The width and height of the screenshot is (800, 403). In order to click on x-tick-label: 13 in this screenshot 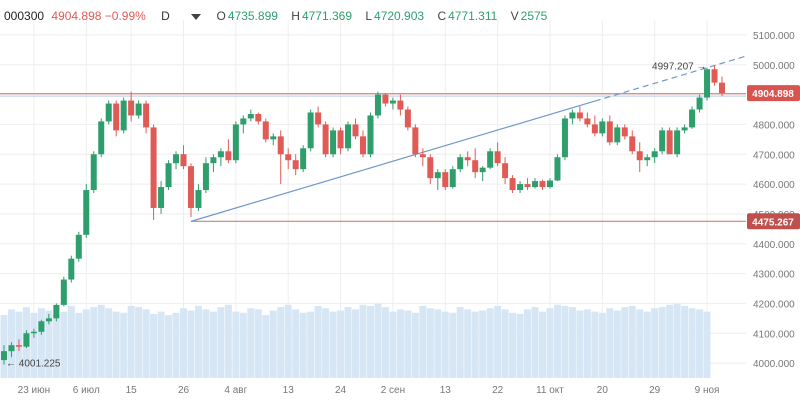, I will do `click(446, 390)`.